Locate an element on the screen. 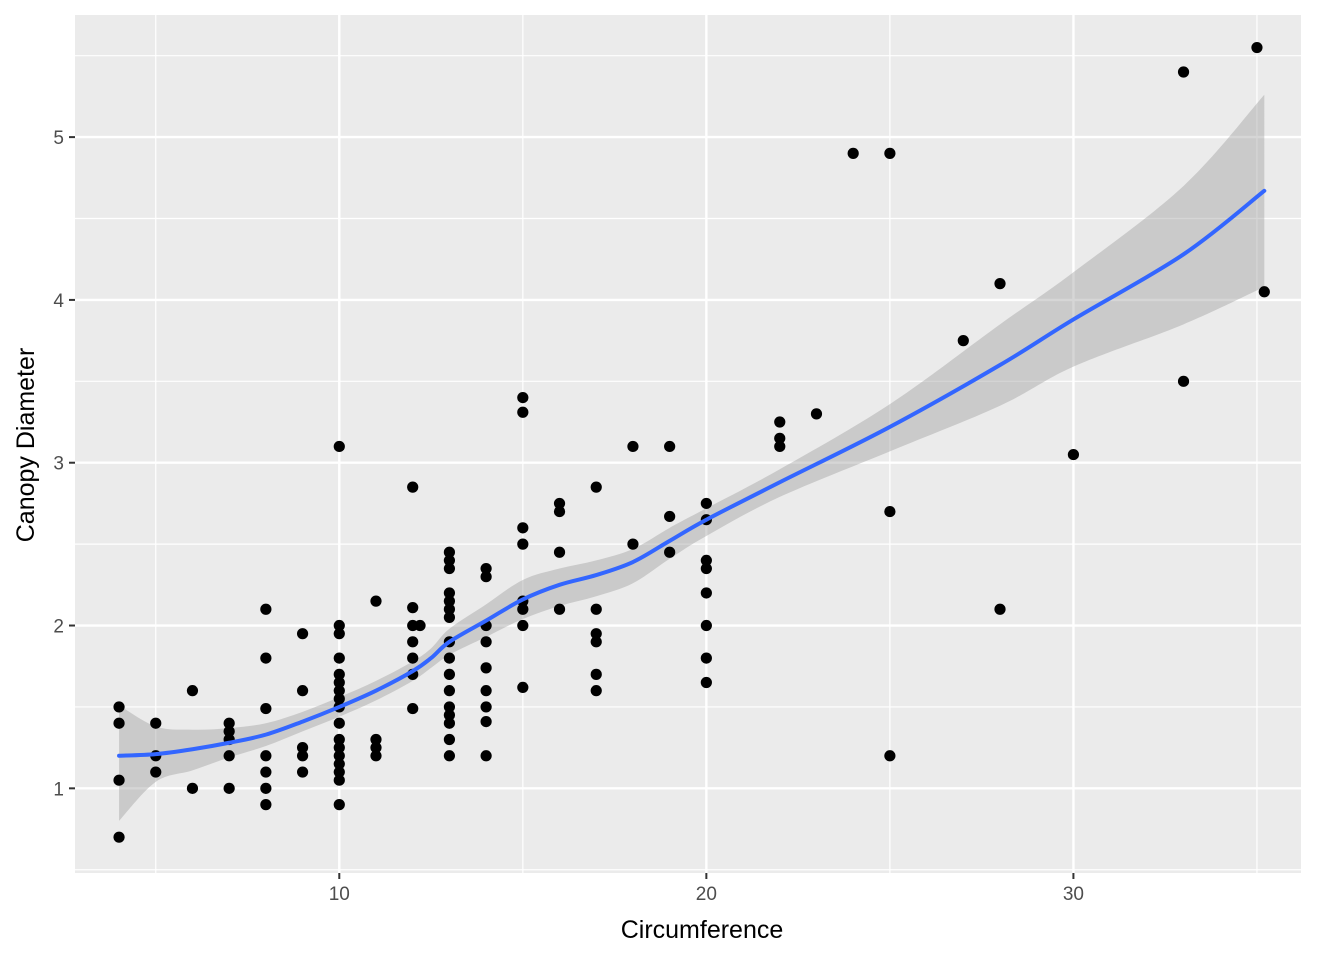 The width and height of the screenshot is (1344, 960). y-axis-title: Canopy Diameter is located at coordinates (26, 445).